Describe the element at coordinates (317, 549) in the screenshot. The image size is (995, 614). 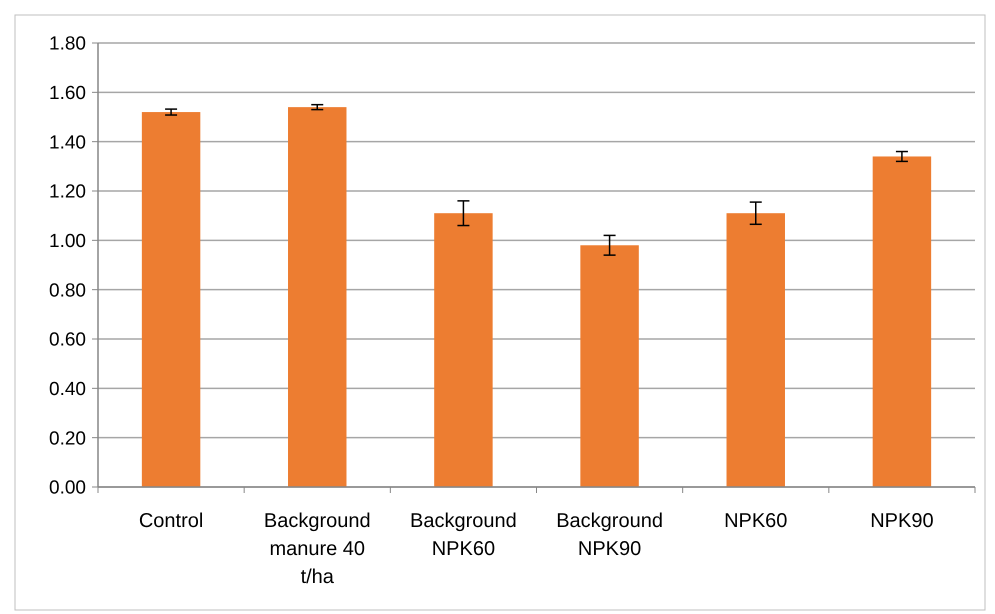
I see `x-tick-label: Background manure 40 t/ha` at that location.